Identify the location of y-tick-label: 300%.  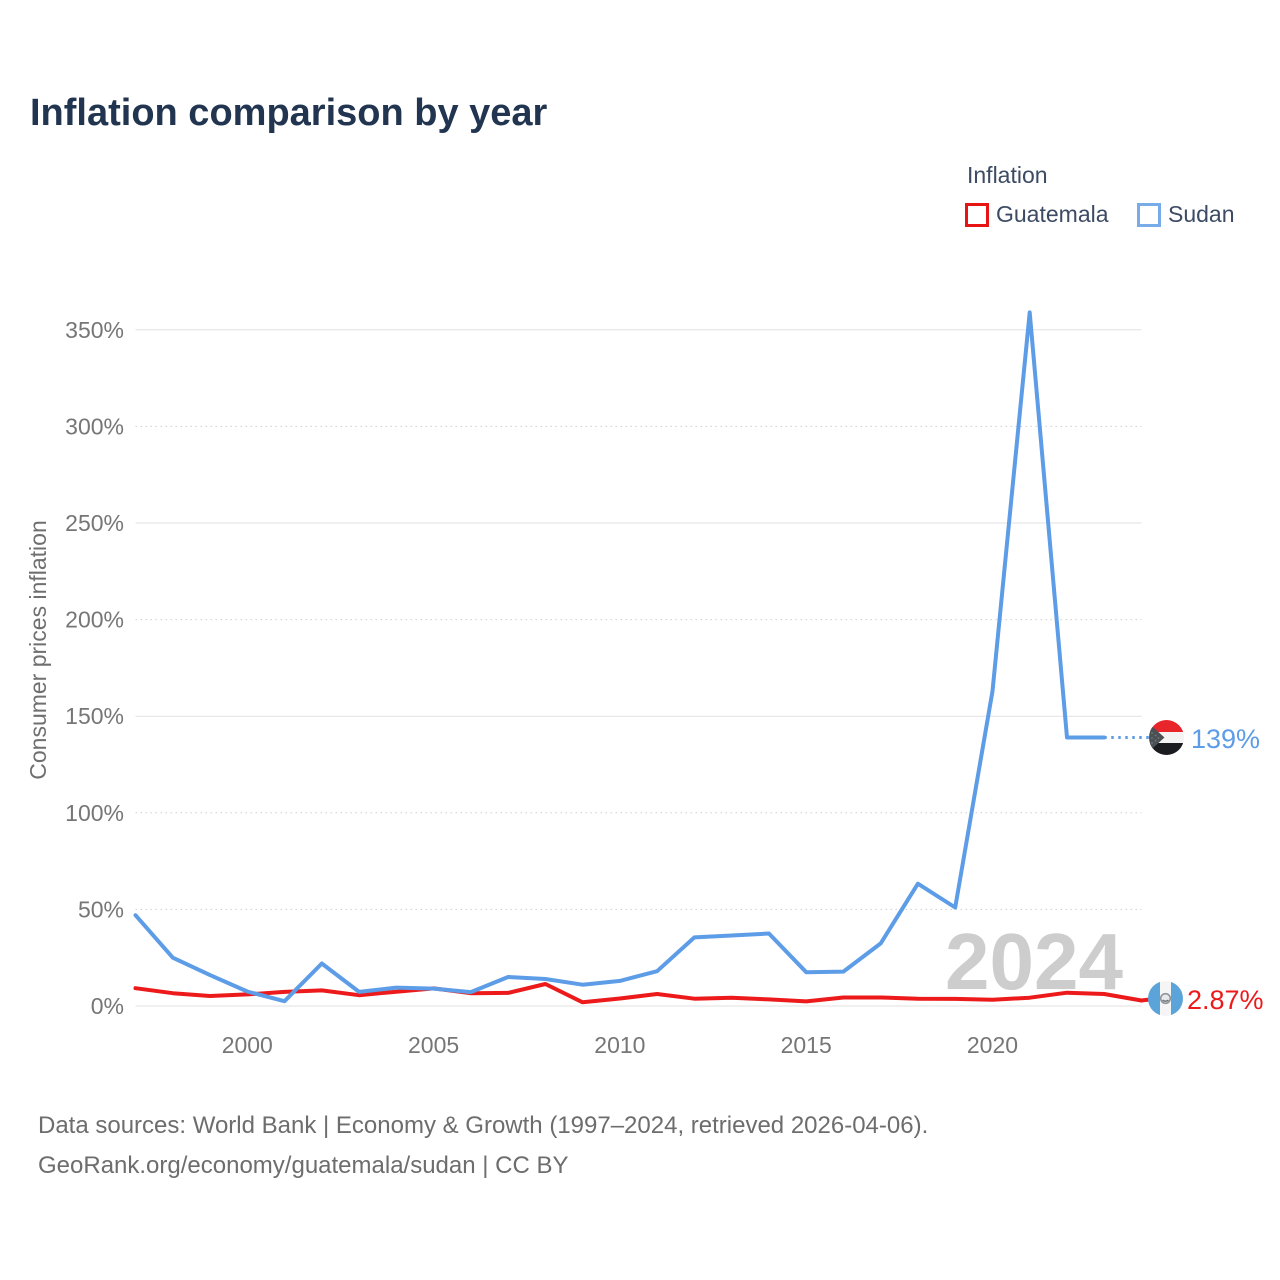
(94, 426).